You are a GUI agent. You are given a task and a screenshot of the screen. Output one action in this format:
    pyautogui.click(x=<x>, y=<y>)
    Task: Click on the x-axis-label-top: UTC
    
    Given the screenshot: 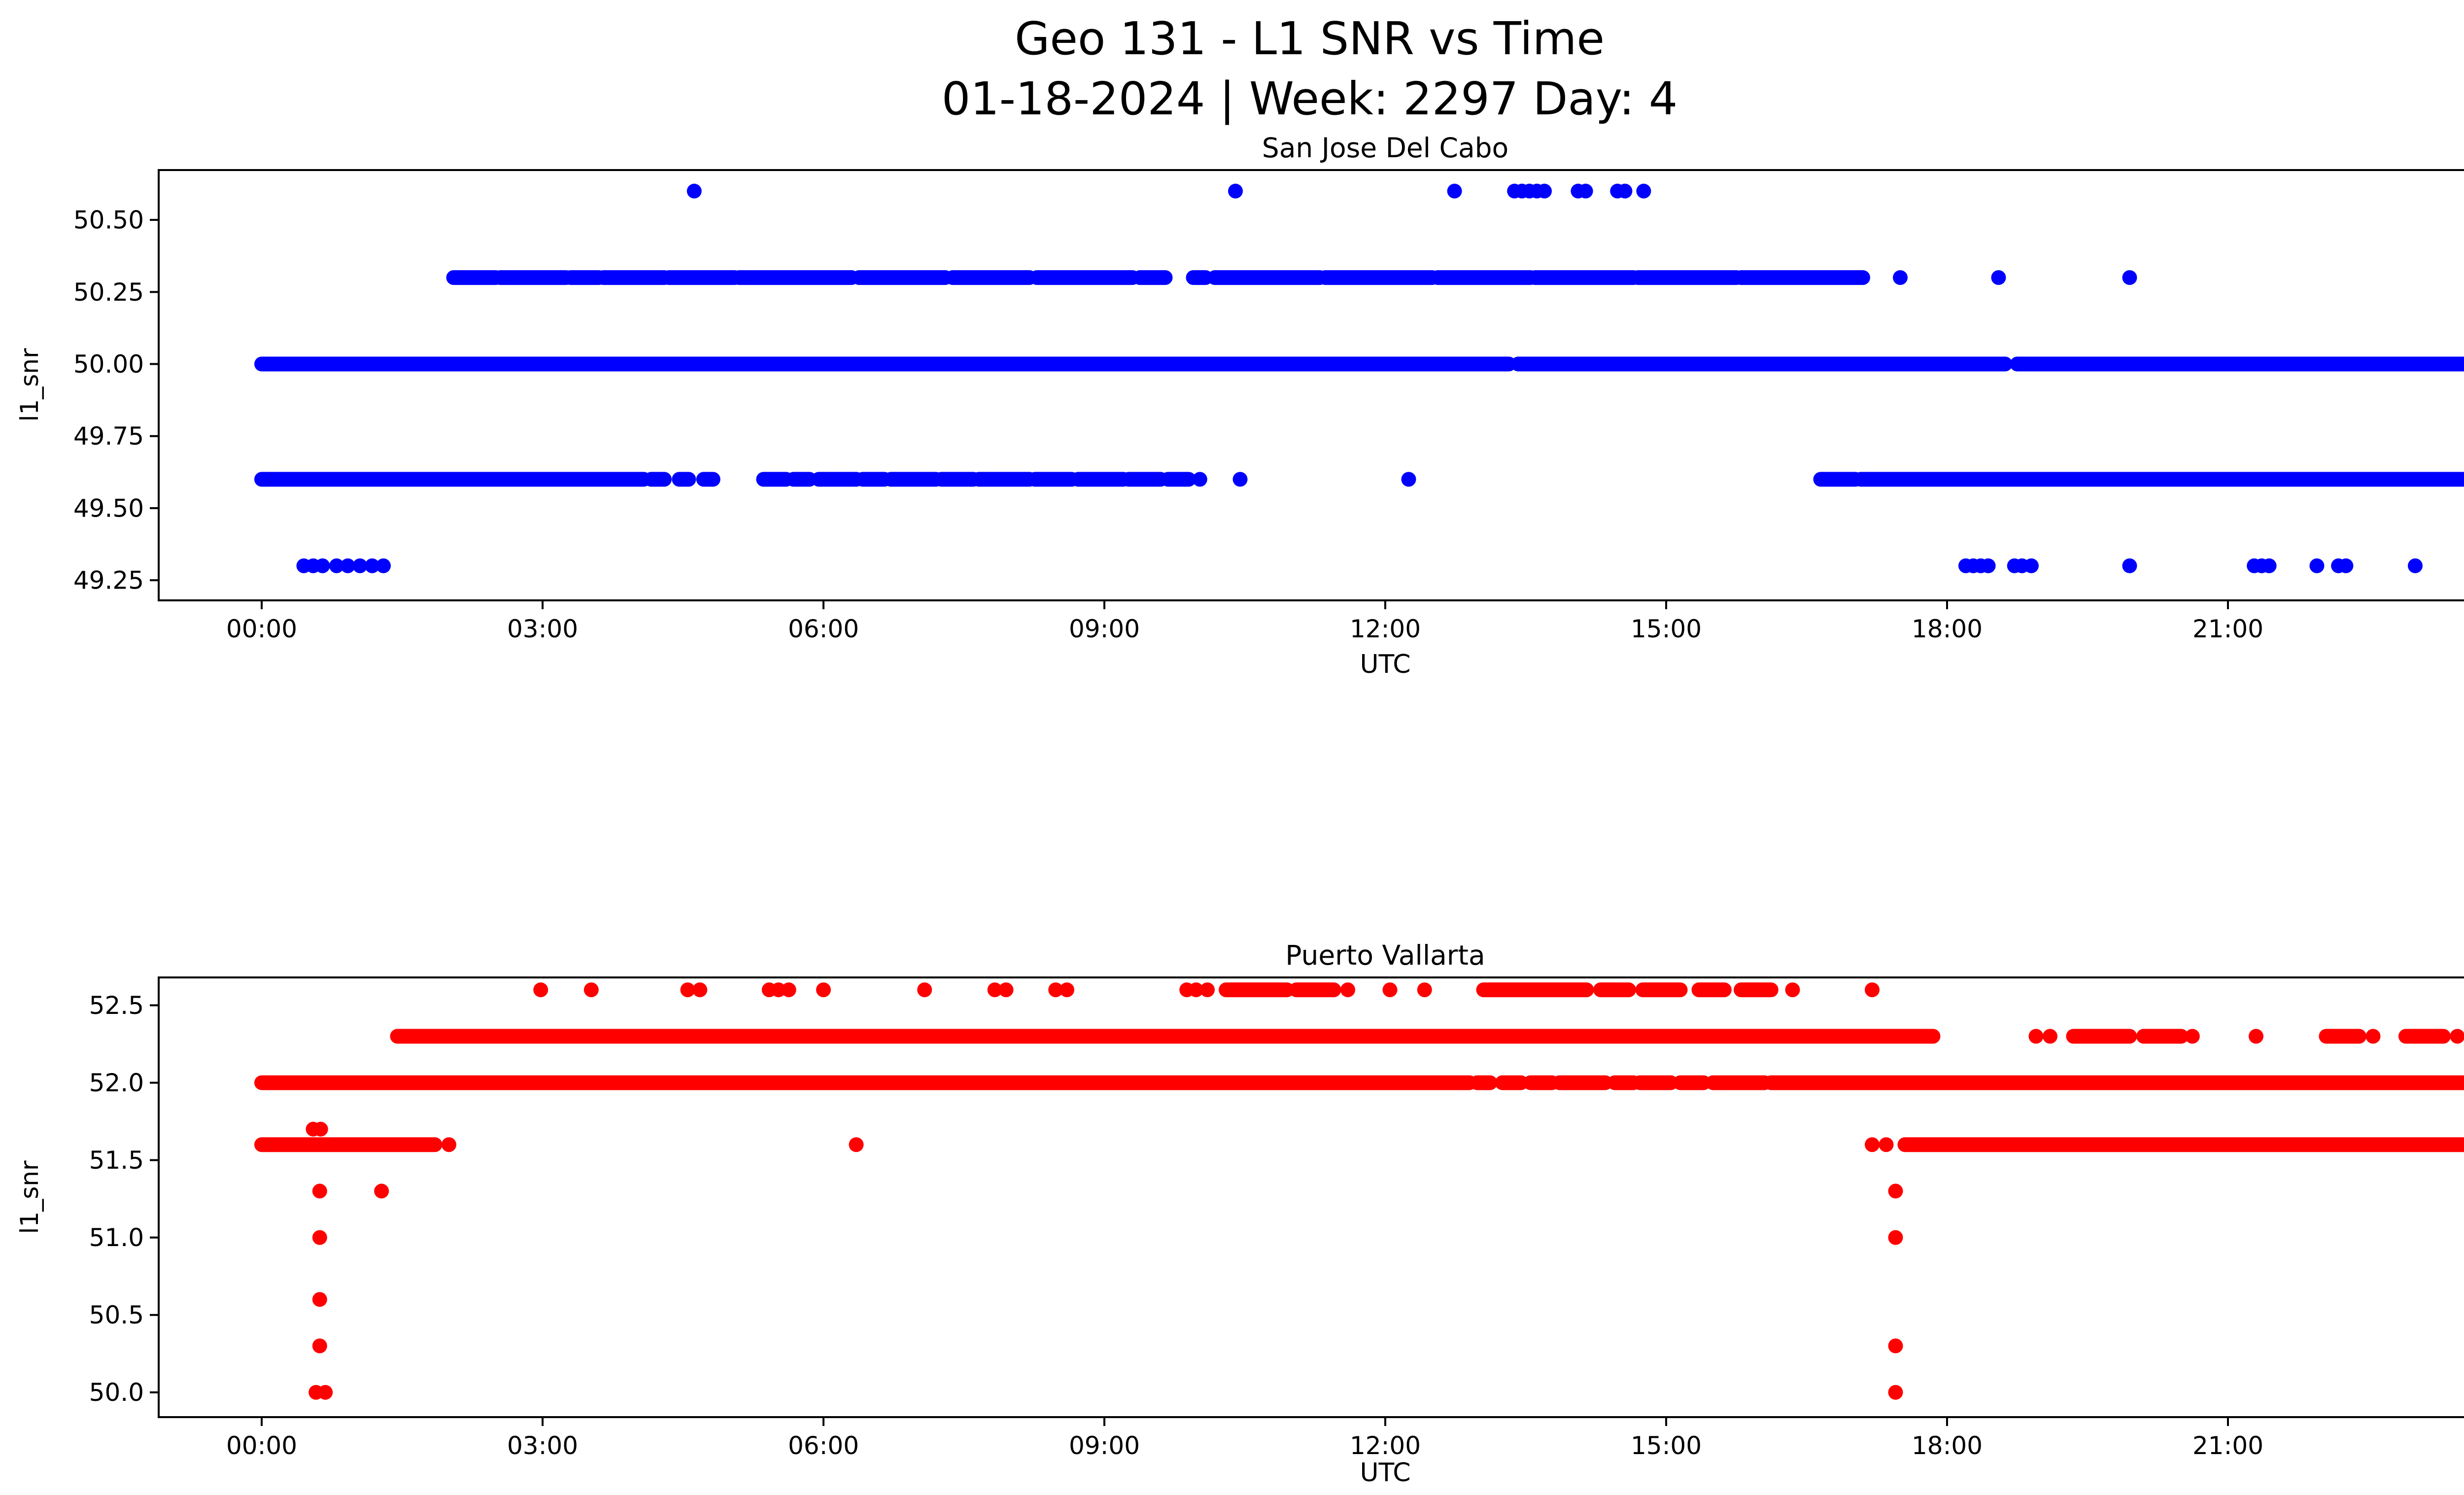 What is the action you would take?
    pyautogui.click(x=1385, y=664)
    